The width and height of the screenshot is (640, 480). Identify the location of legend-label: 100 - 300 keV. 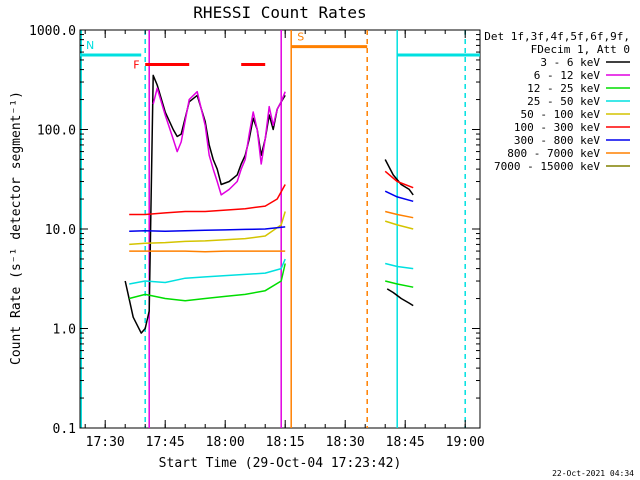
(557, 127).